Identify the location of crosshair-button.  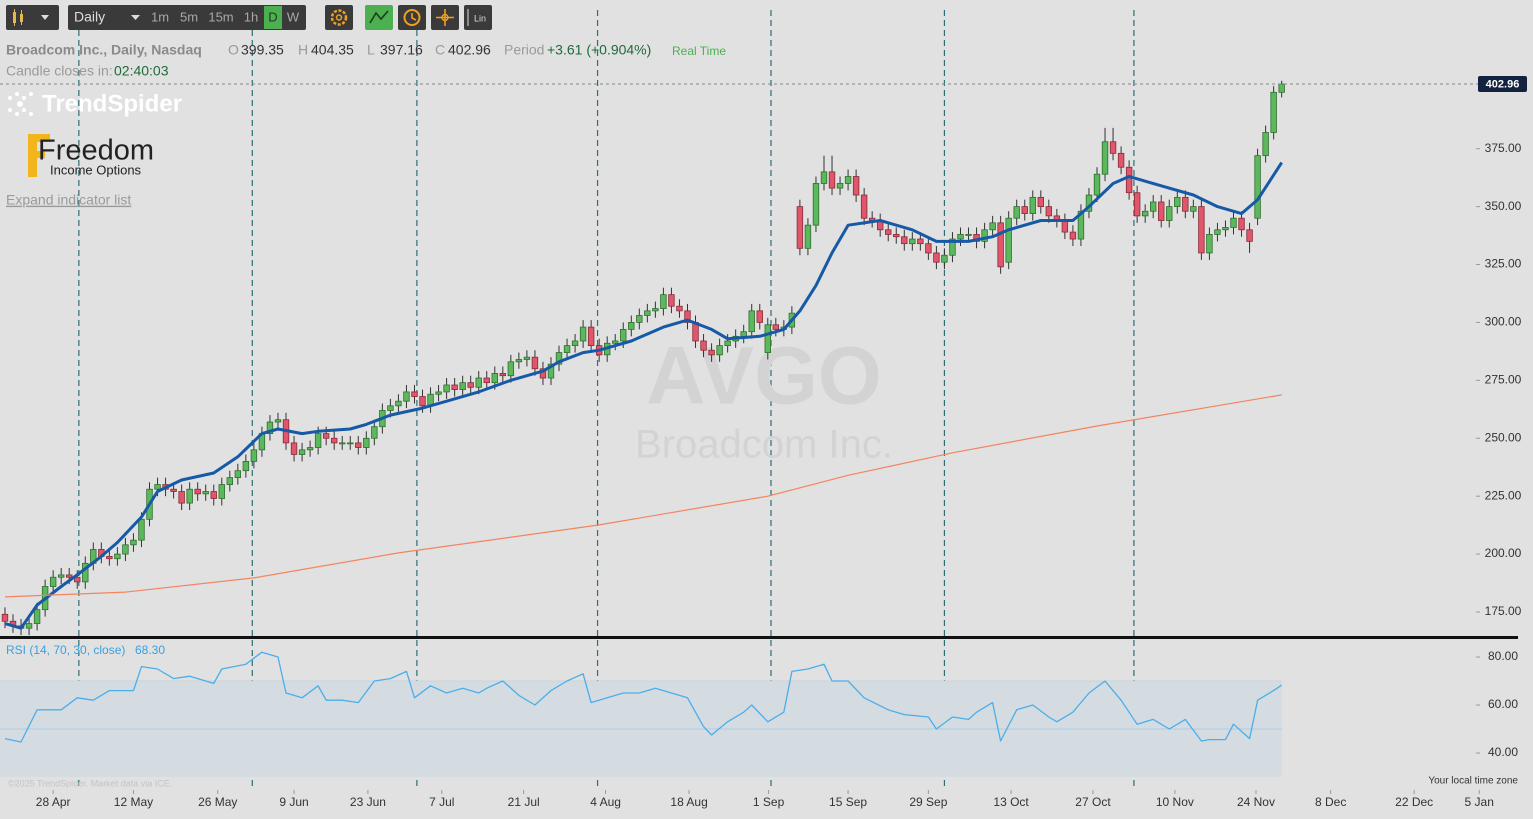
(445, 17).